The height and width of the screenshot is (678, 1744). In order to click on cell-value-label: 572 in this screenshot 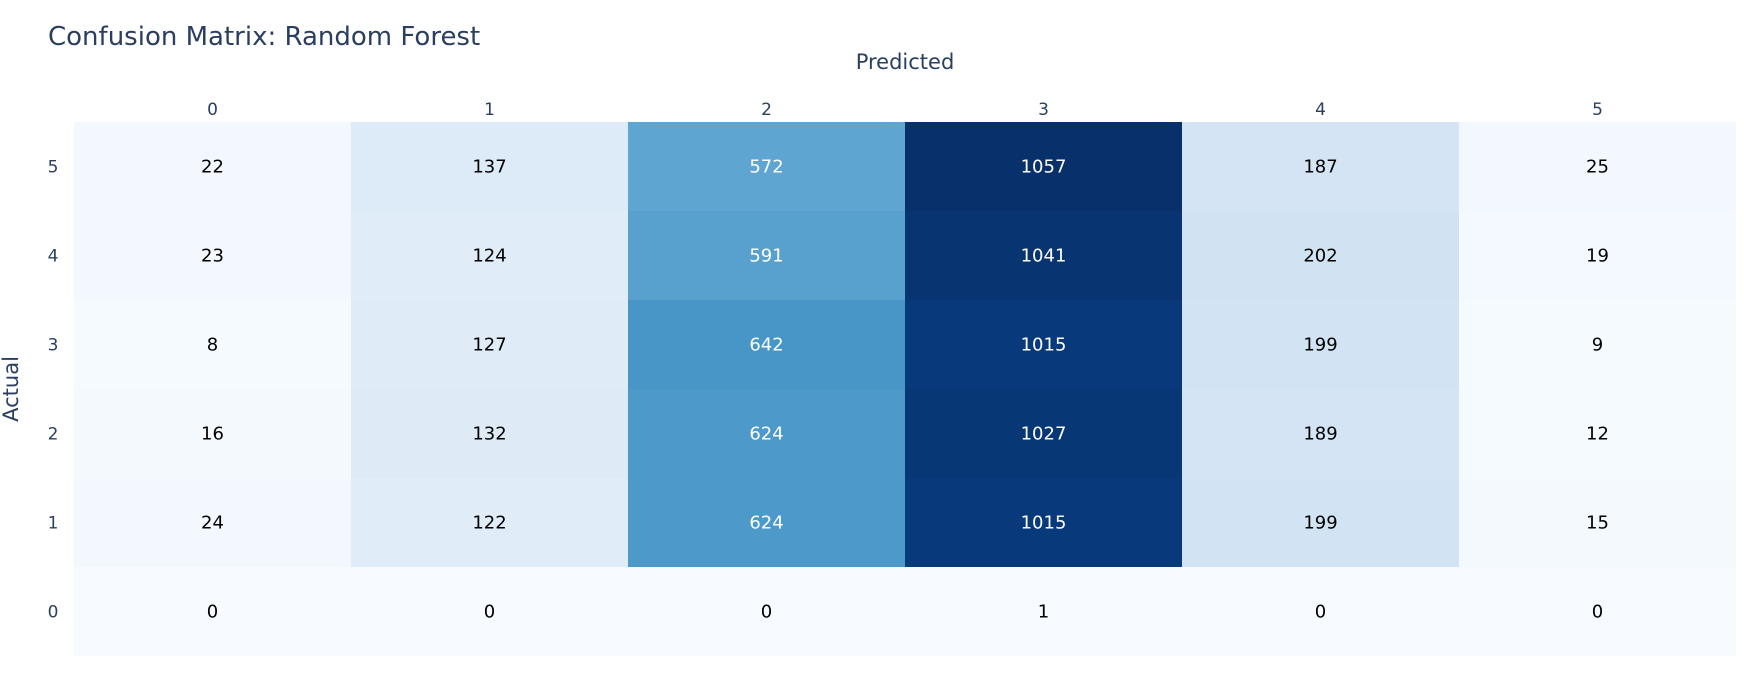, I will do `click(766, 167)`.